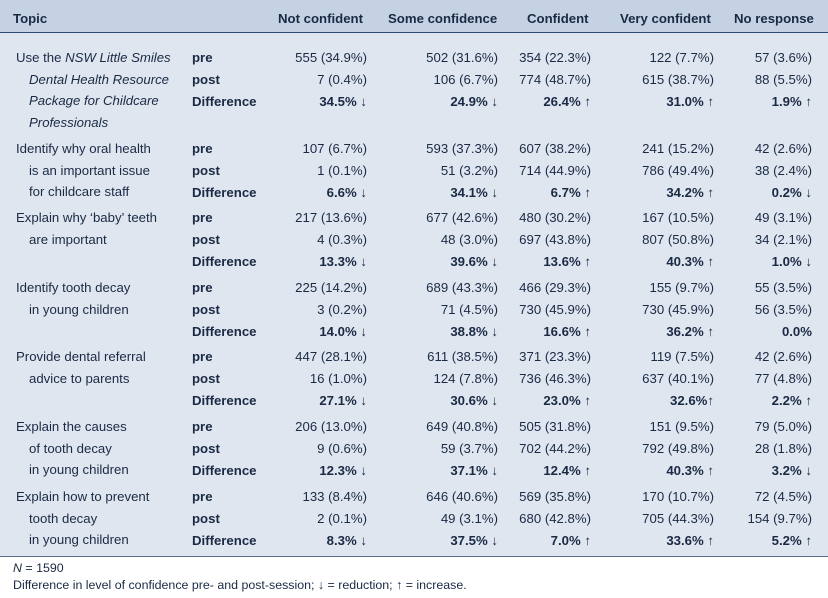 The width and height of the screenshot is (828, 598). I want to click on table-cell: 1 (0.1%), so click(342, 170).